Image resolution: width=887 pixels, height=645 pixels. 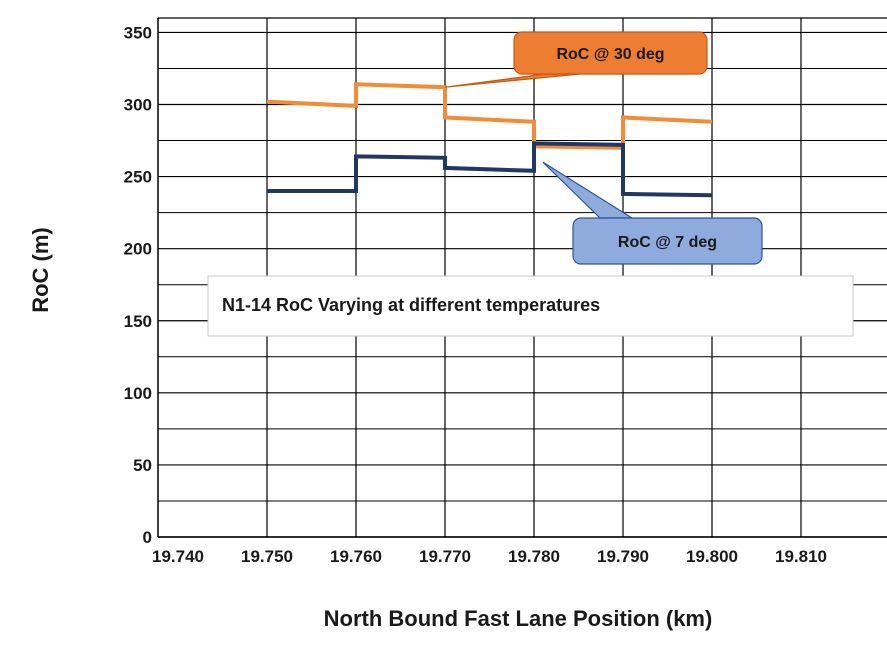 What do you see at coordinates (147, 537) in the screenshot?
I see `y-tick-label: 0` at bounding box center [147, 537].